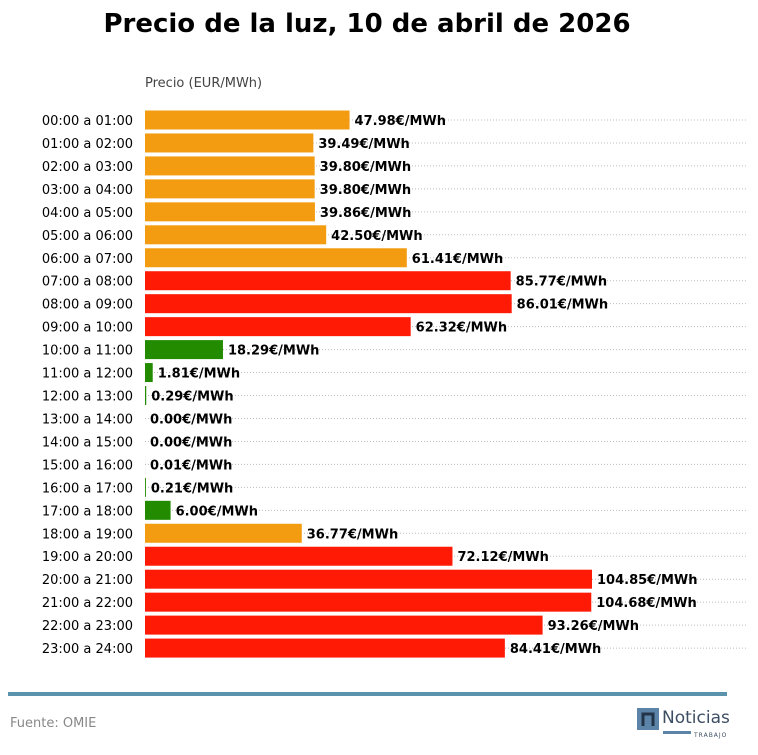 This screenshot has height=755, width=758. I want to click on data-label: 86.01€/MWh, so click(562, 305).